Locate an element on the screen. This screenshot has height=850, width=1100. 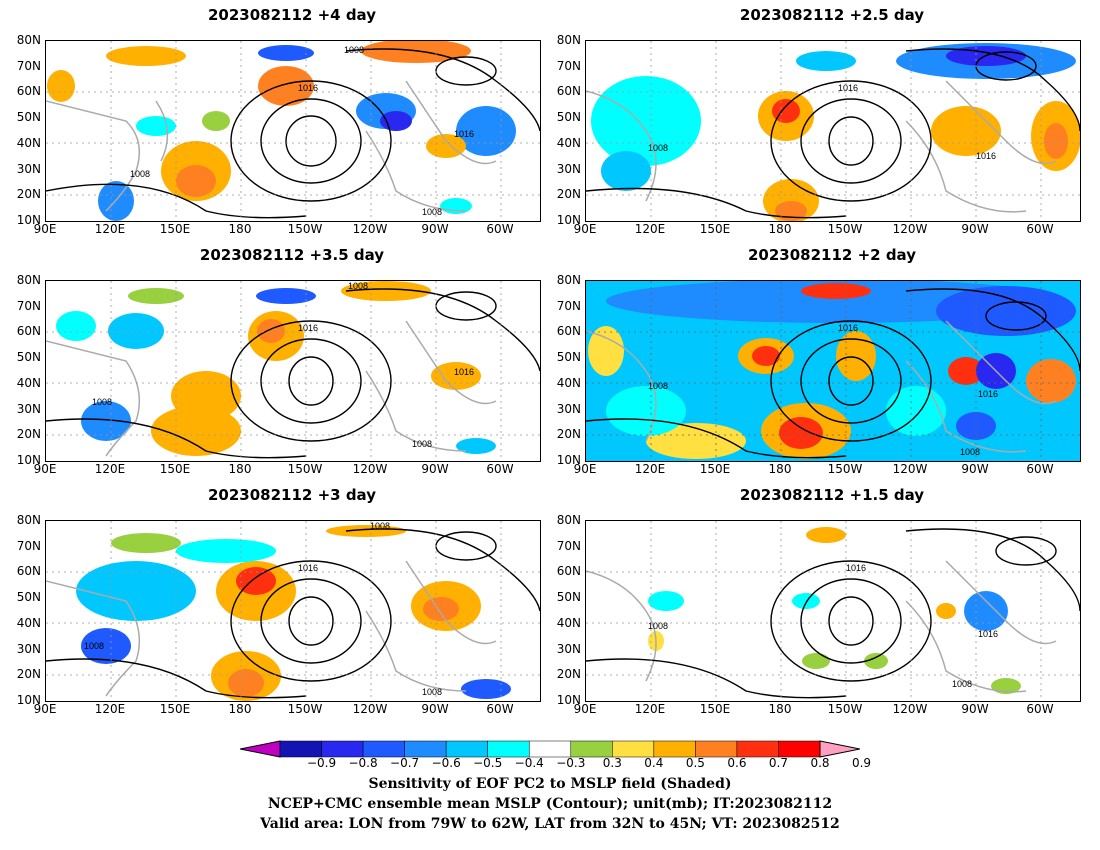
map-panel-3day: 1008 1016 1008 1008 is located at coordinates (293, 611).